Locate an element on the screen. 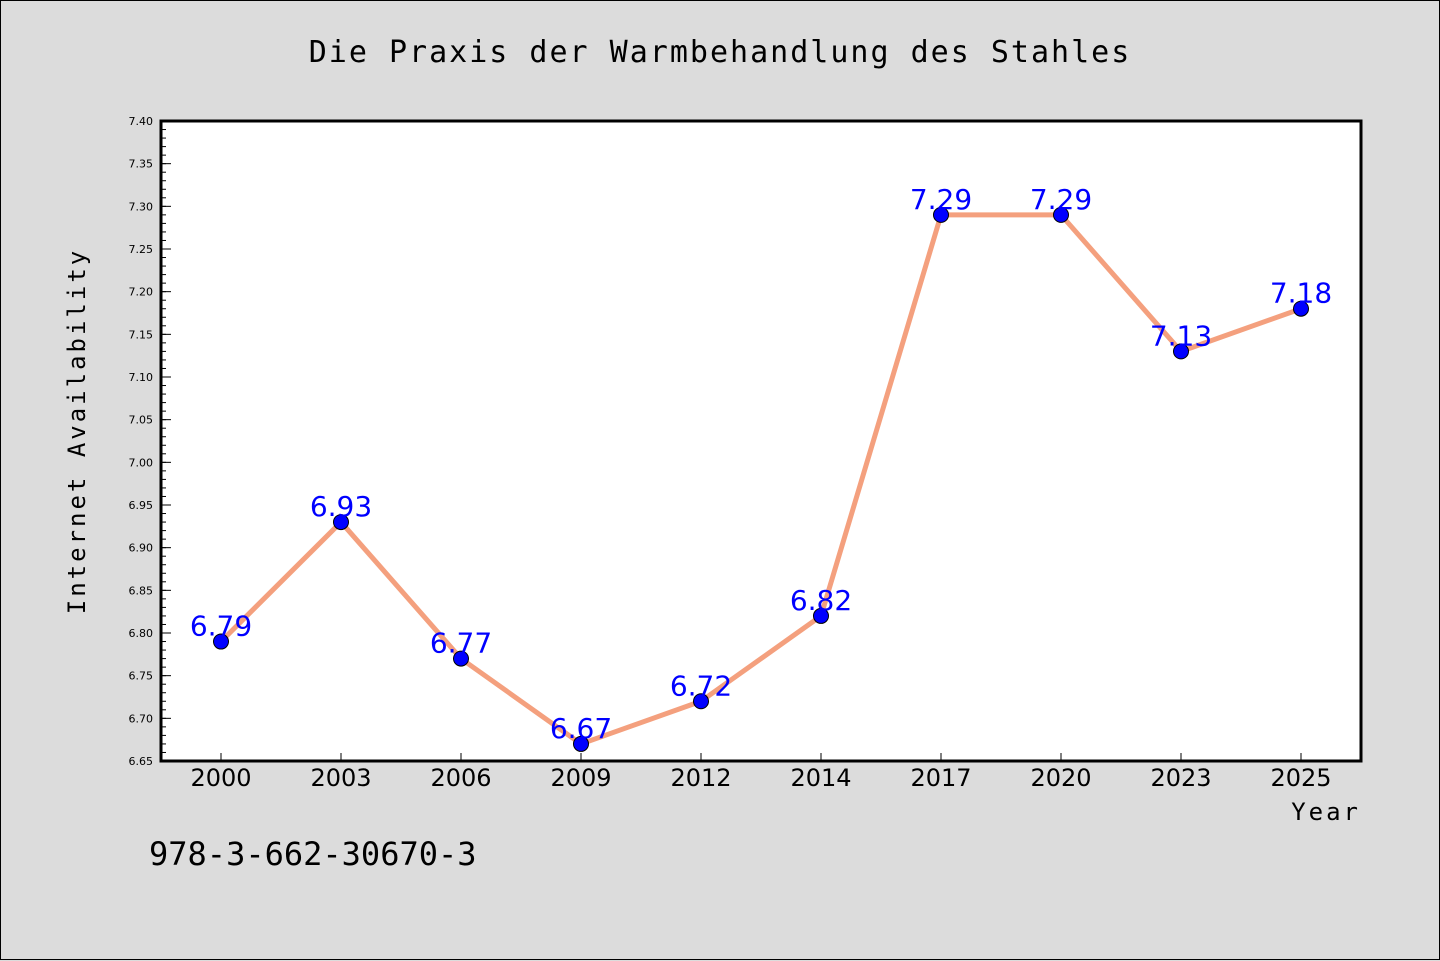 This screenshot has width=1440, height=961. x-tick-label: 2009 is located at coordinates (580, 778).